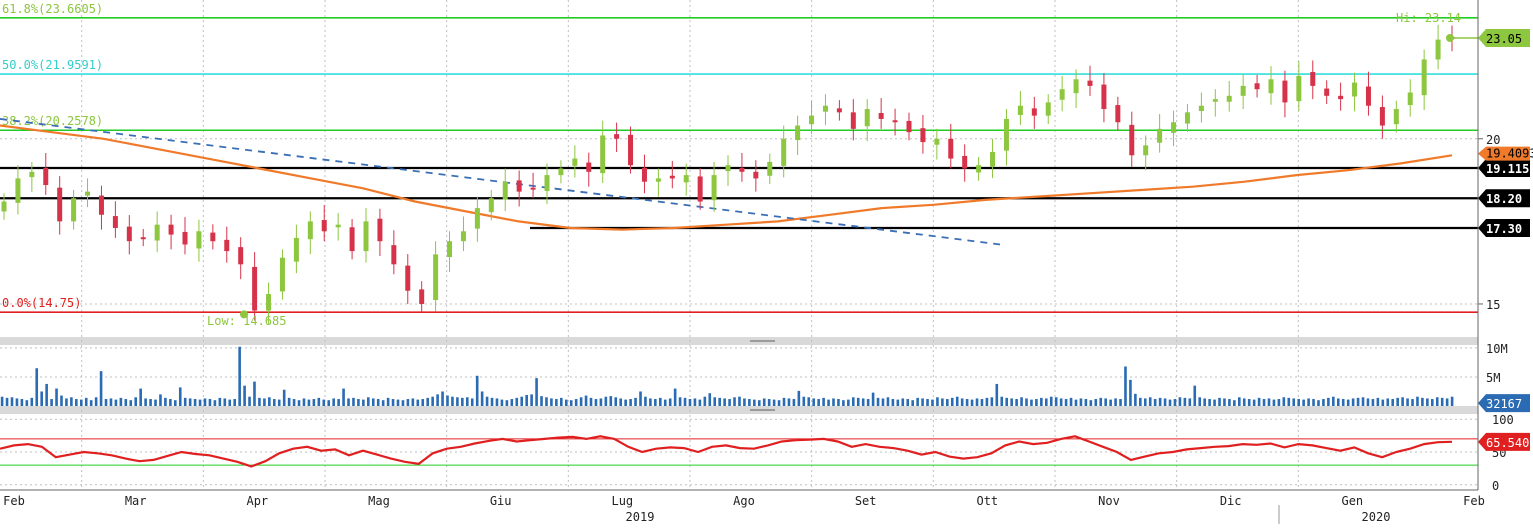  Describe the element at coordinates (1504, 441) in the screenshot. I see `rsi-last-tag` at that location.